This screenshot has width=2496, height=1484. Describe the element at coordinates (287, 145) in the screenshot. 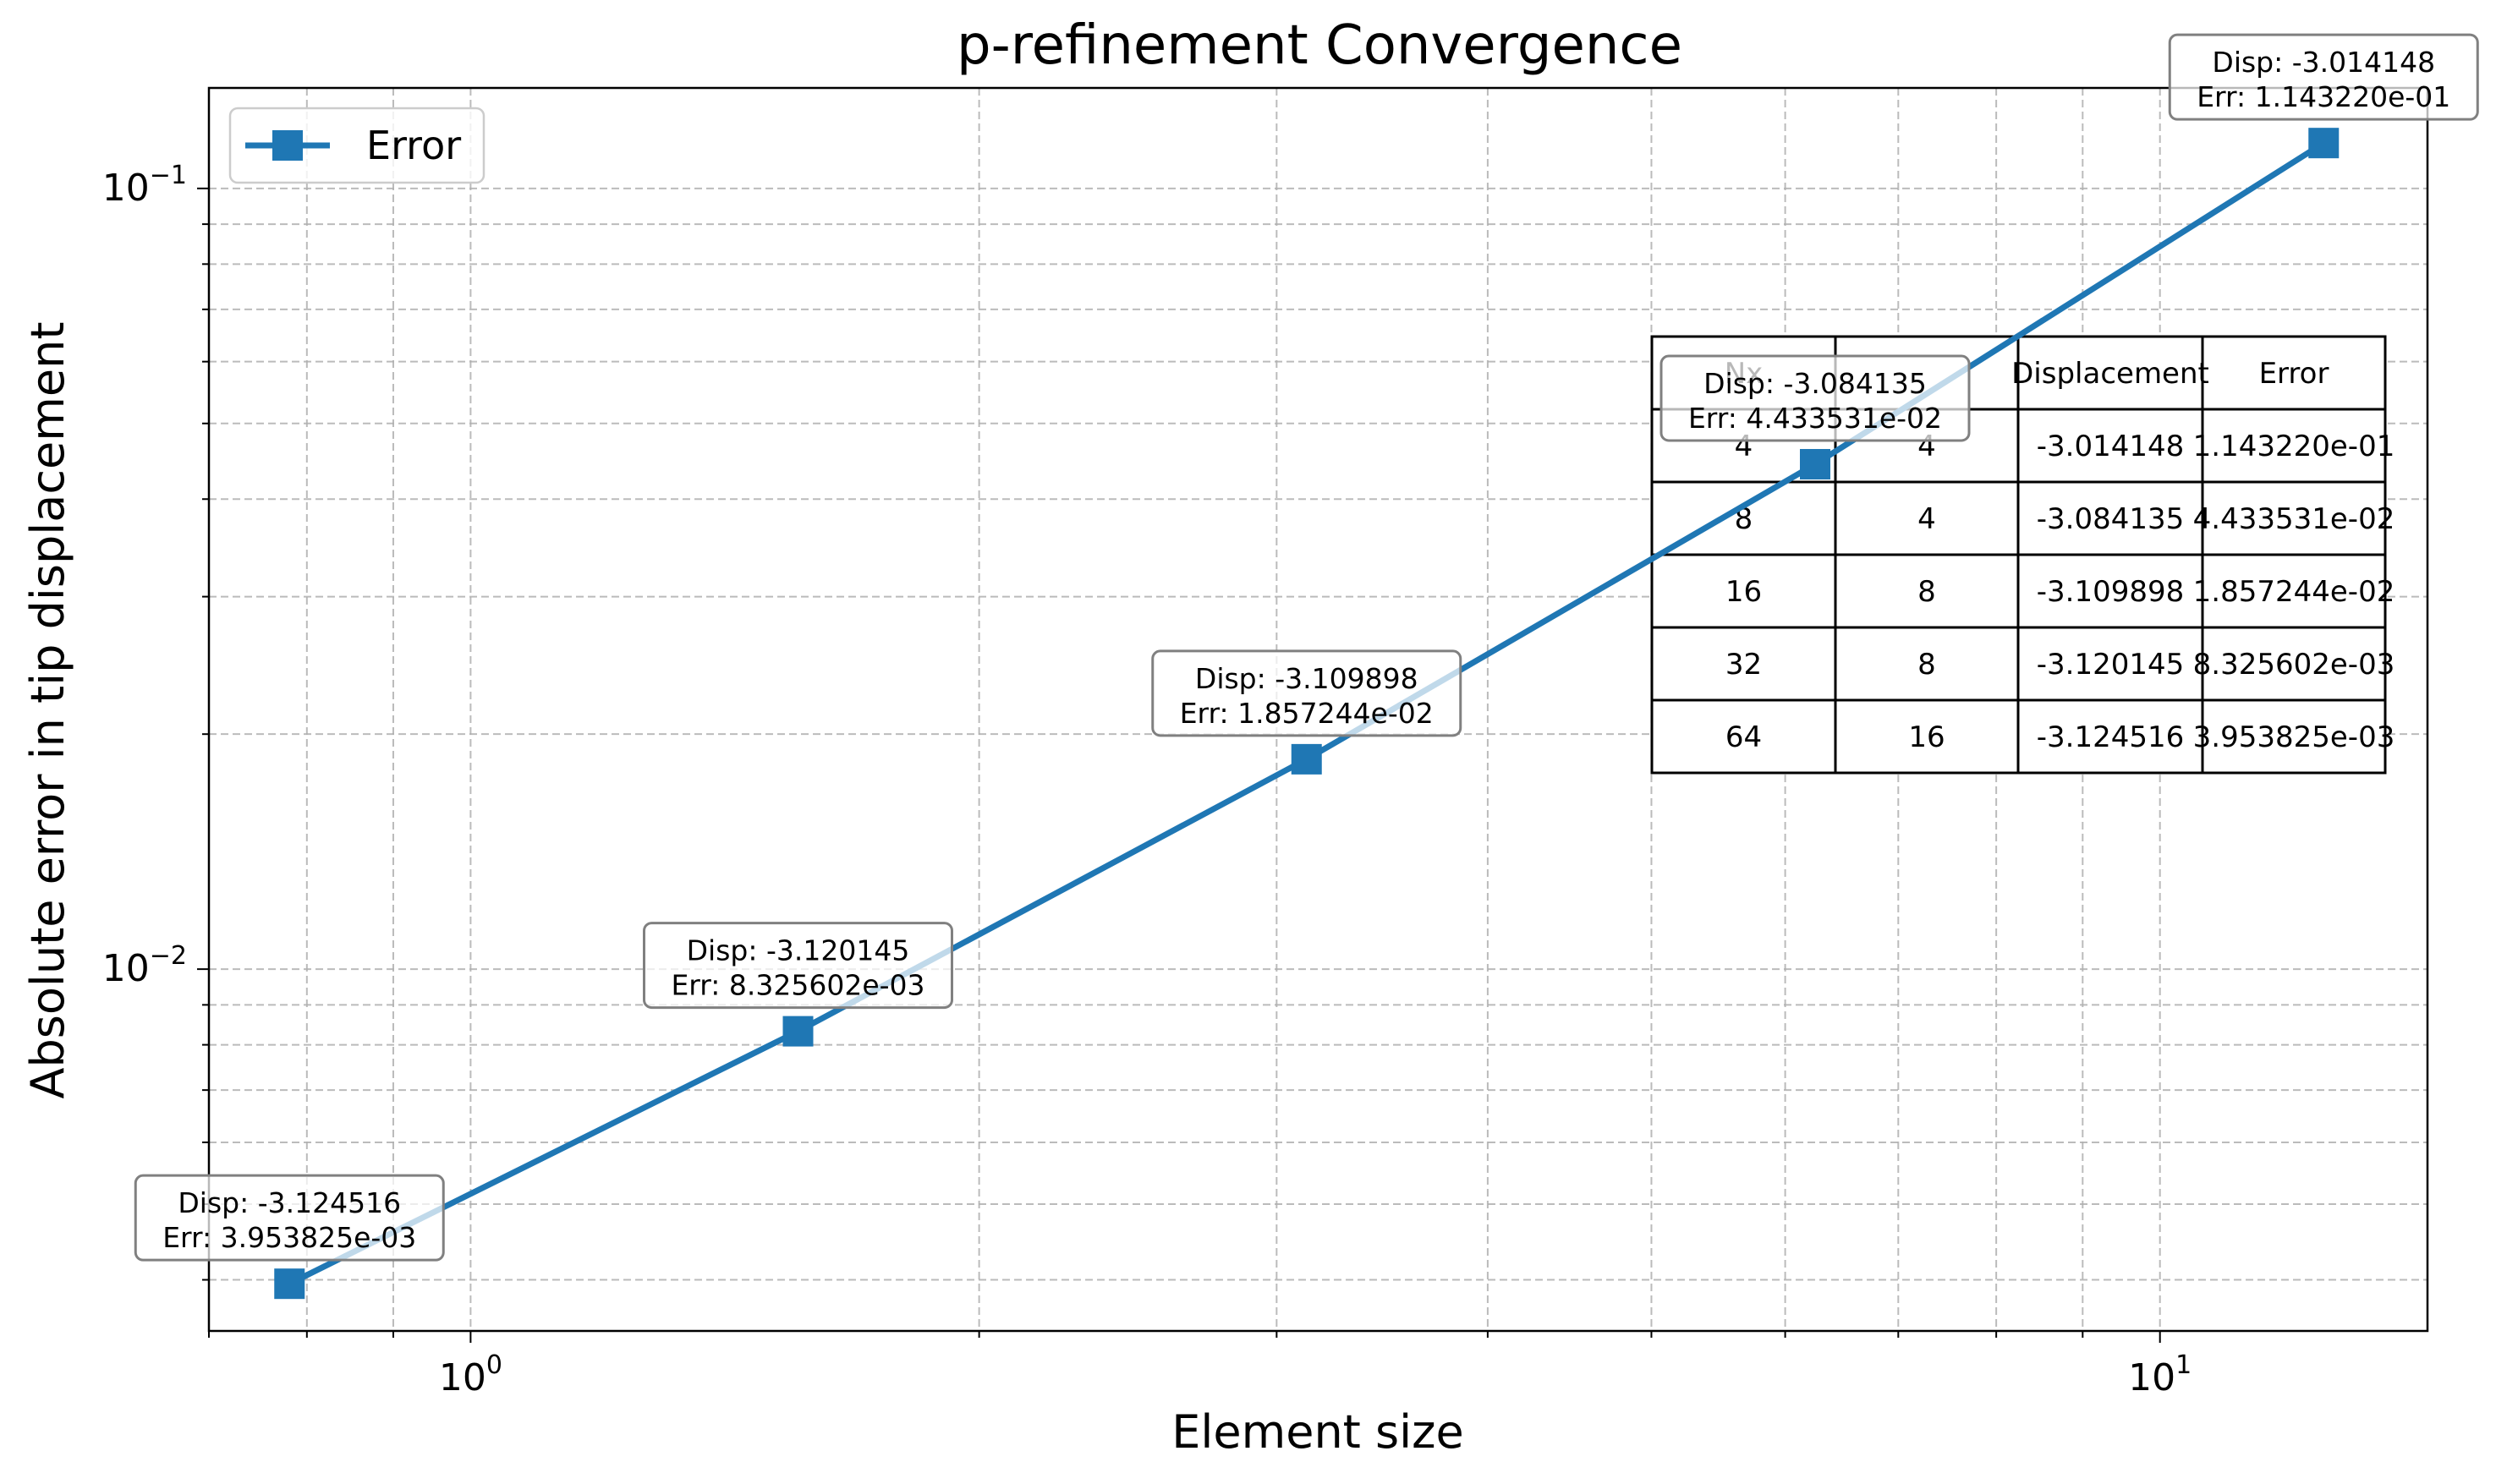

I see `legend-marker` at that location.